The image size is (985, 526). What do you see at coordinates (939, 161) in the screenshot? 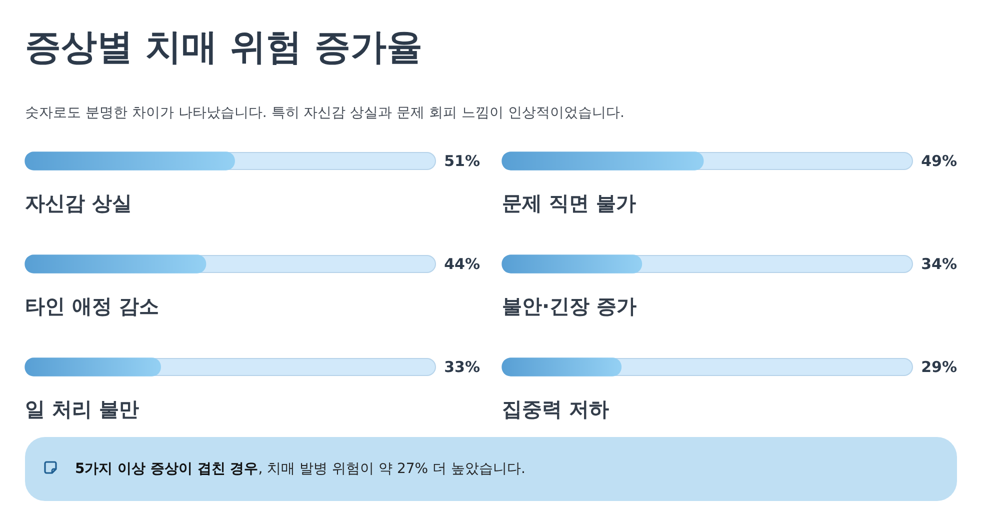
I see `data-label: 49%` at bounding box center [939, 161].